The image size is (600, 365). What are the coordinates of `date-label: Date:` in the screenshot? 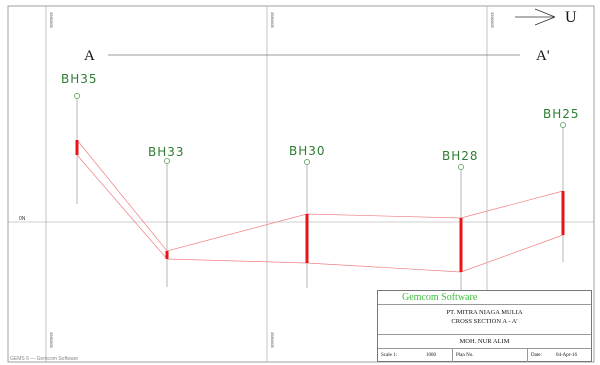 It's located at (536, 355).